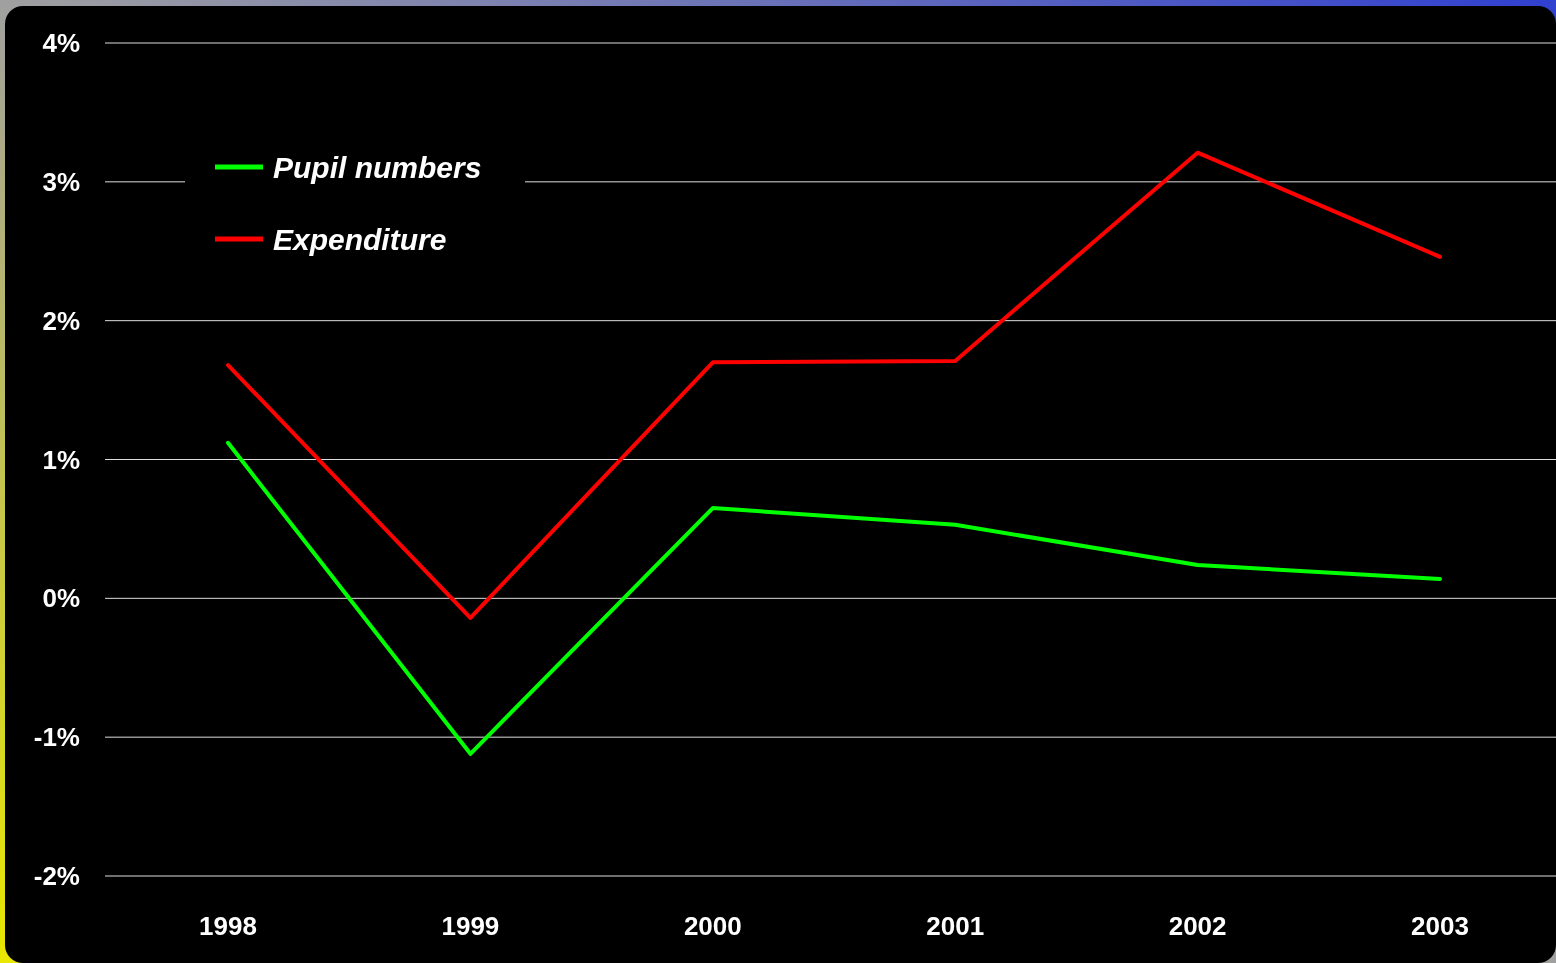 The image size is (1556, 963). Describe the element at coordinates (56, 737) in the screenshot. I see `y-tick-label: -1%` at that location.